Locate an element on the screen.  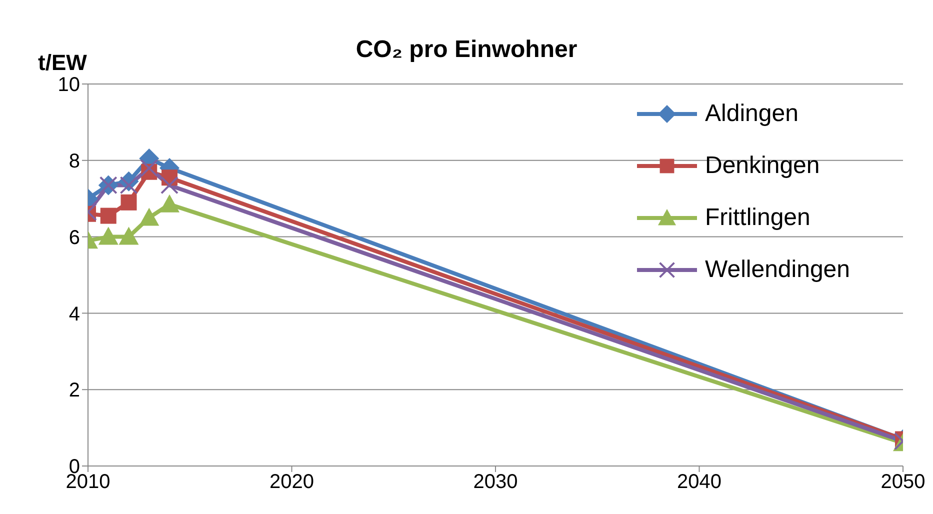
y-axis-title: t/EW is located at coordinates (62, 63).